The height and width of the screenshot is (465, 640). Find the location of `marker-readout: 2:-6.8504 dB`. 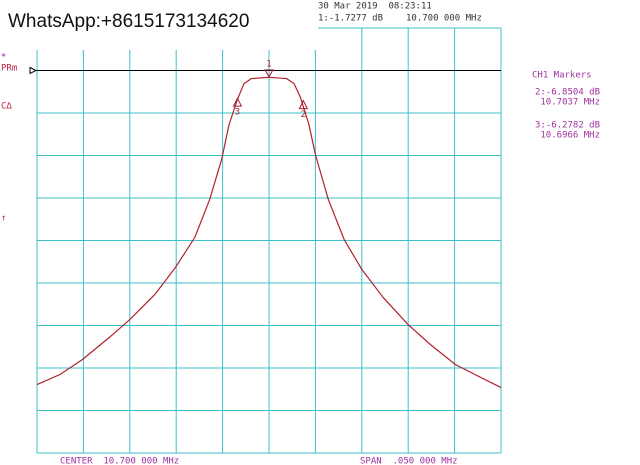

marker-readout: 2:-6.8504 dB is located at coordinates (567, 93).